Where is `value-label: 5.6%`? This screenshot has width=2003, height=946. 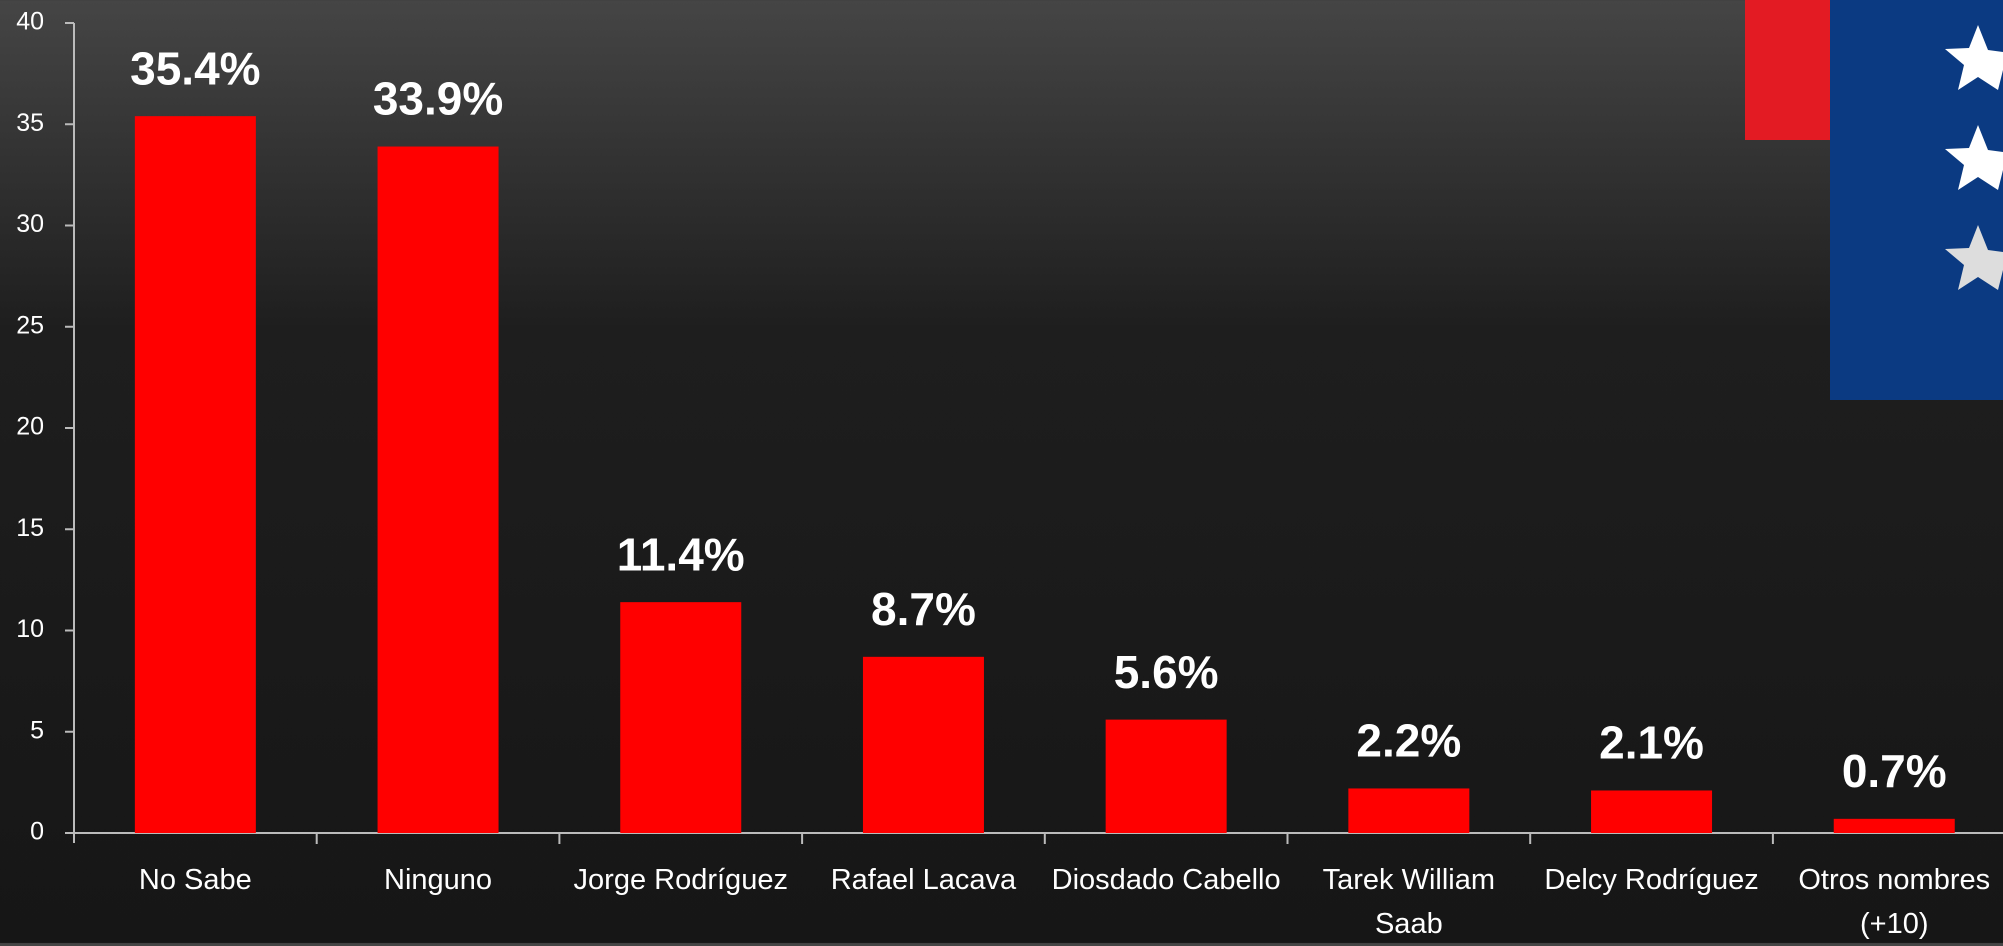 value-label: 5.6% is located at coordinates (1166, 672).